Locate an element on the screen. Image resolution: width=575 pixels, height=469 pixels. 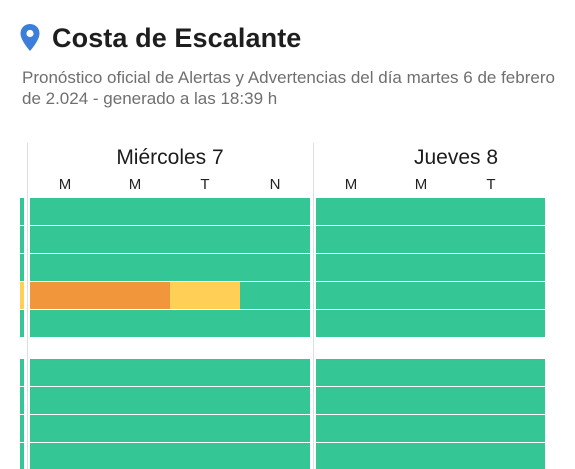
day-header: Miércoles 7 M M T N is located at coordinates (170, 171).